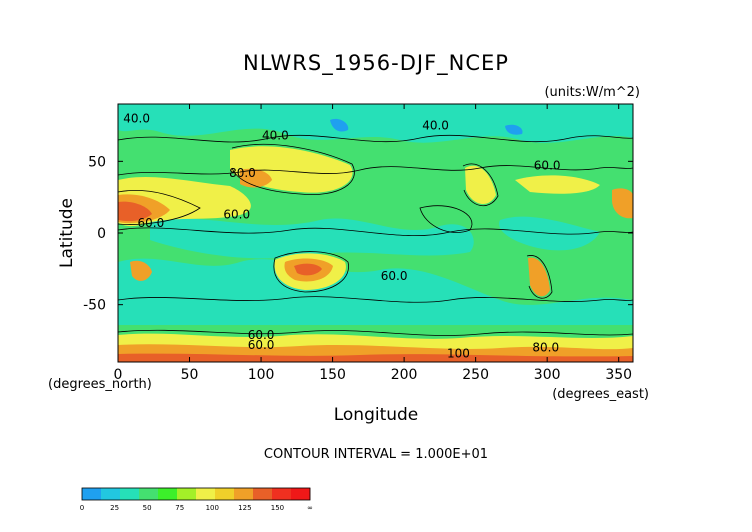 Image resolution: width=752 pixels, height=532 pixels. What do you see at coordinates (114, 508) in the screenshot?
I see `colorbar-tick-label: 25` at bounding box center [114, 508].